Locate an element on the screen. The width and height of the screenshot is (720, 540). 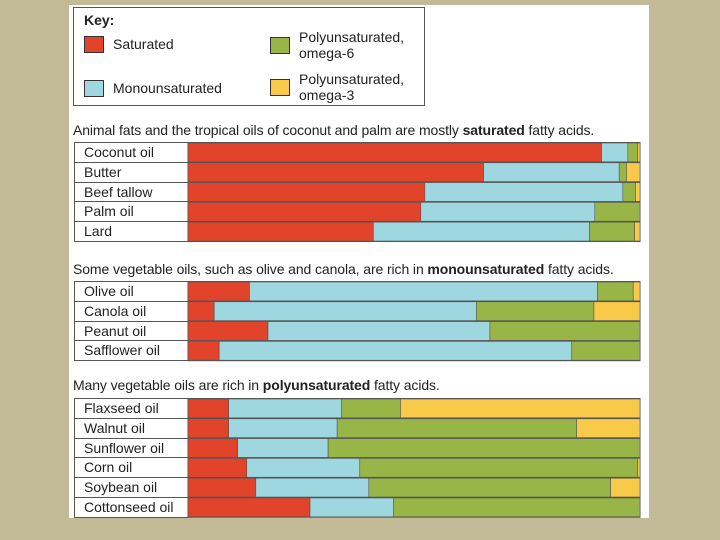
bar-segment-palm-oil-saturated is located at coordinates (304, 212).